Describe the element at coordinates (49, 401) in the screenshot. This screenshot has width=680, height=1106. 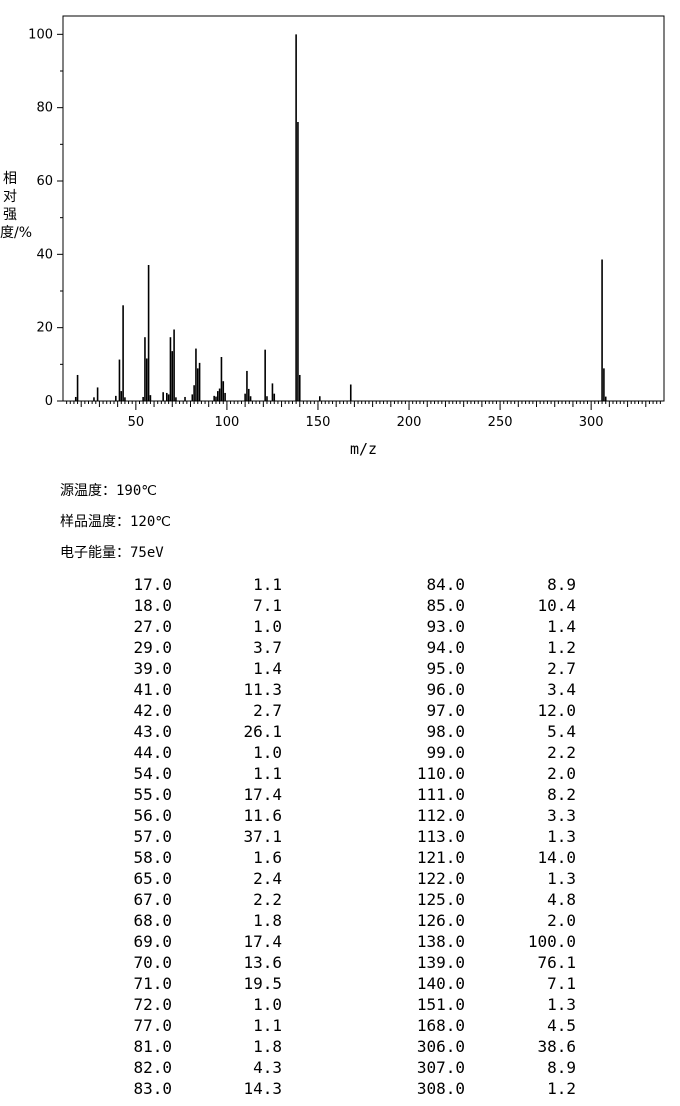
I see `y-tick-label: 0` at that location.